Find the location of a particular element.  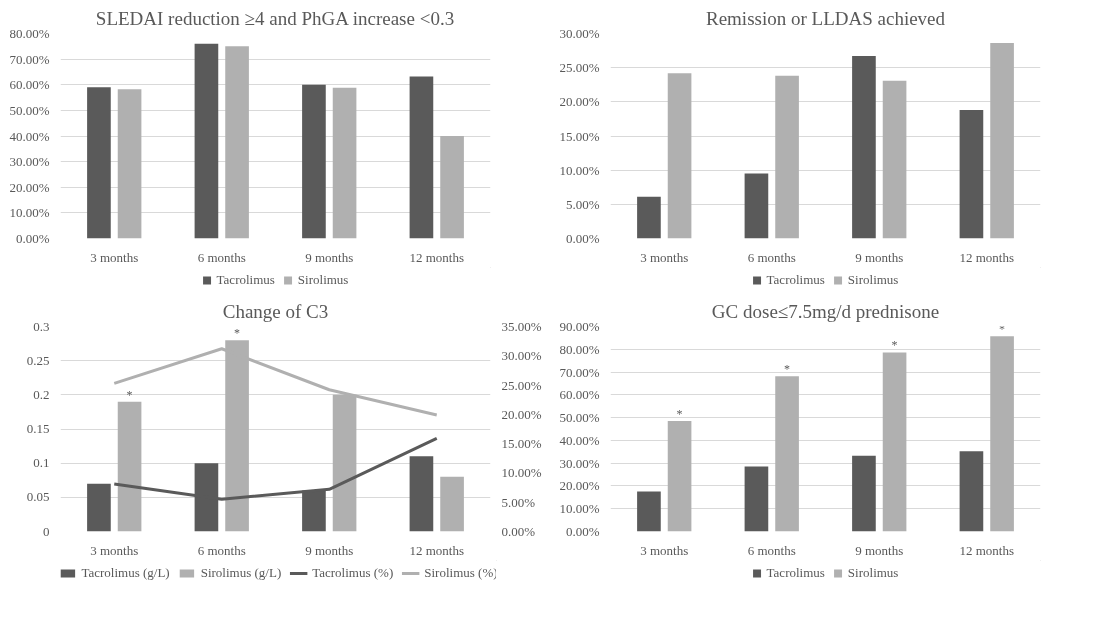

y-tick-label: 0.2 is located at coordinates (41, 394).